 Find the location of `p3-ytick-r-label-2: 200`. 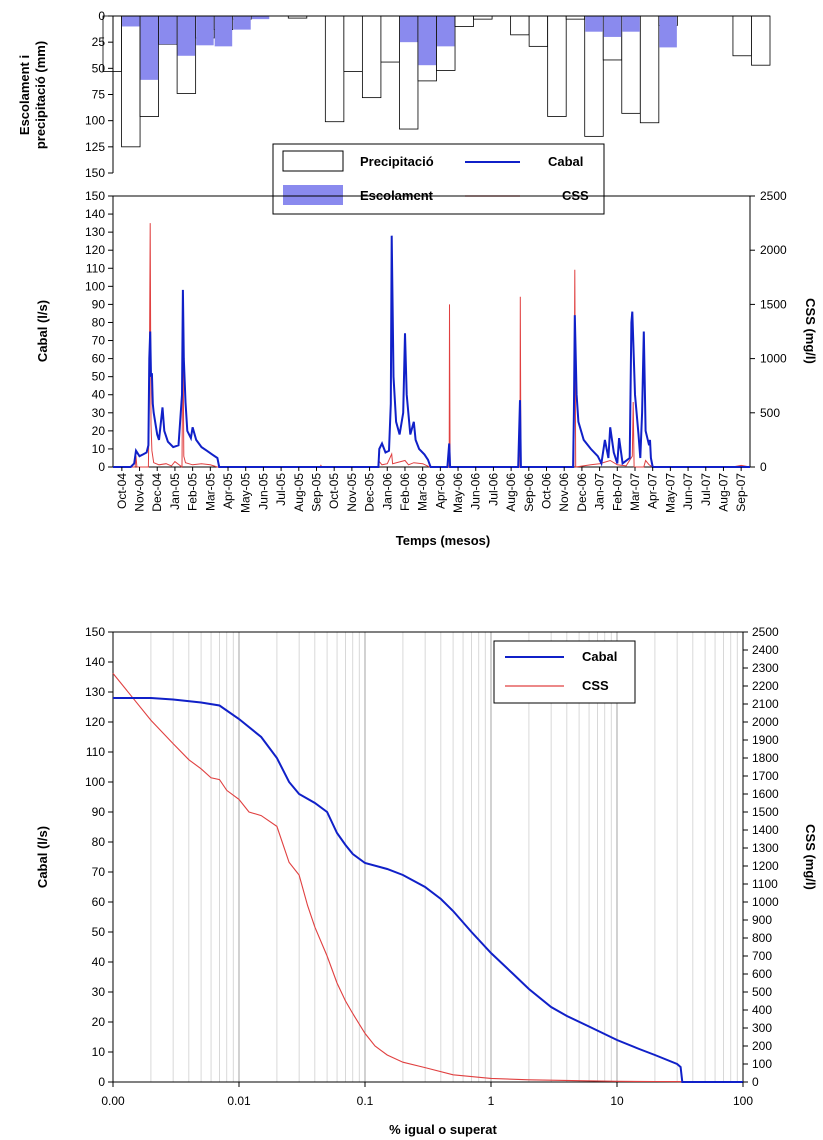

p3-ytick-r-label-2: 200 is located at coordinates (762, 1046).